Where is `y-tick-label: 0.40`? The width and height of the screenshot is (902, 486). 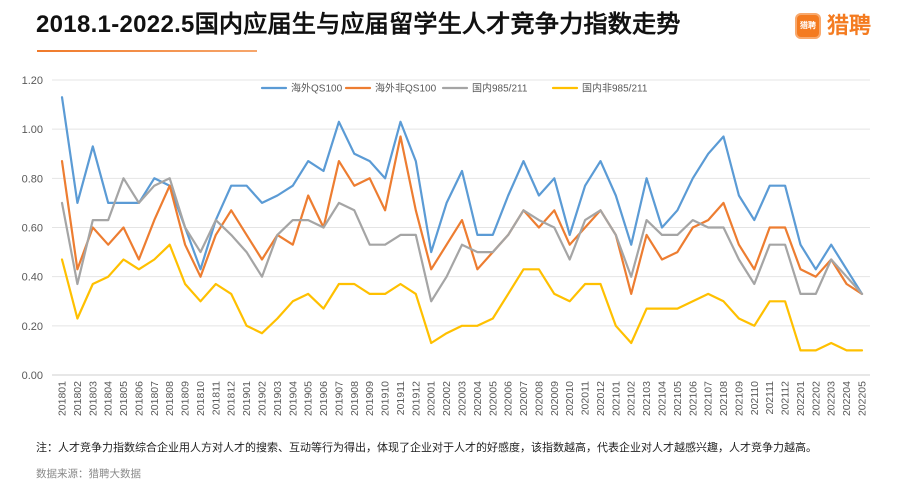
y-tick-label: 0.40 is located at coordinates (32, 278).